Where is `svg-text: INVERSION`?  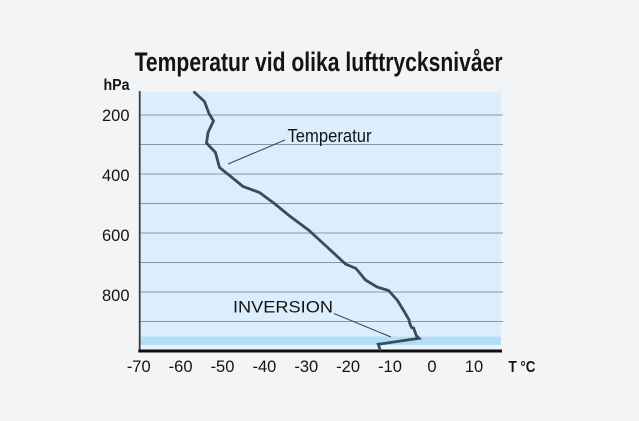
svg-text: INVERSION is located at coordinates (283, 307).